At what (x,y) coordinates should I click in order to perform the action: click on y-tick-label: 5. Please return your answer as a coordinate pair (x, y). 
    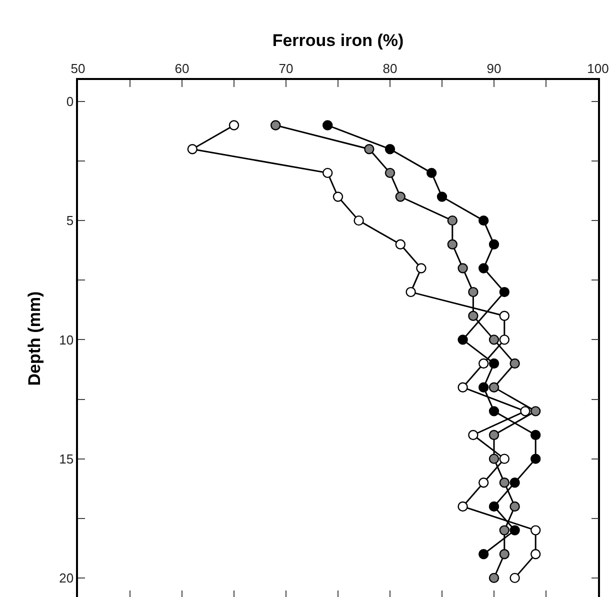
    Looking at the image, I should click on (70, 220).